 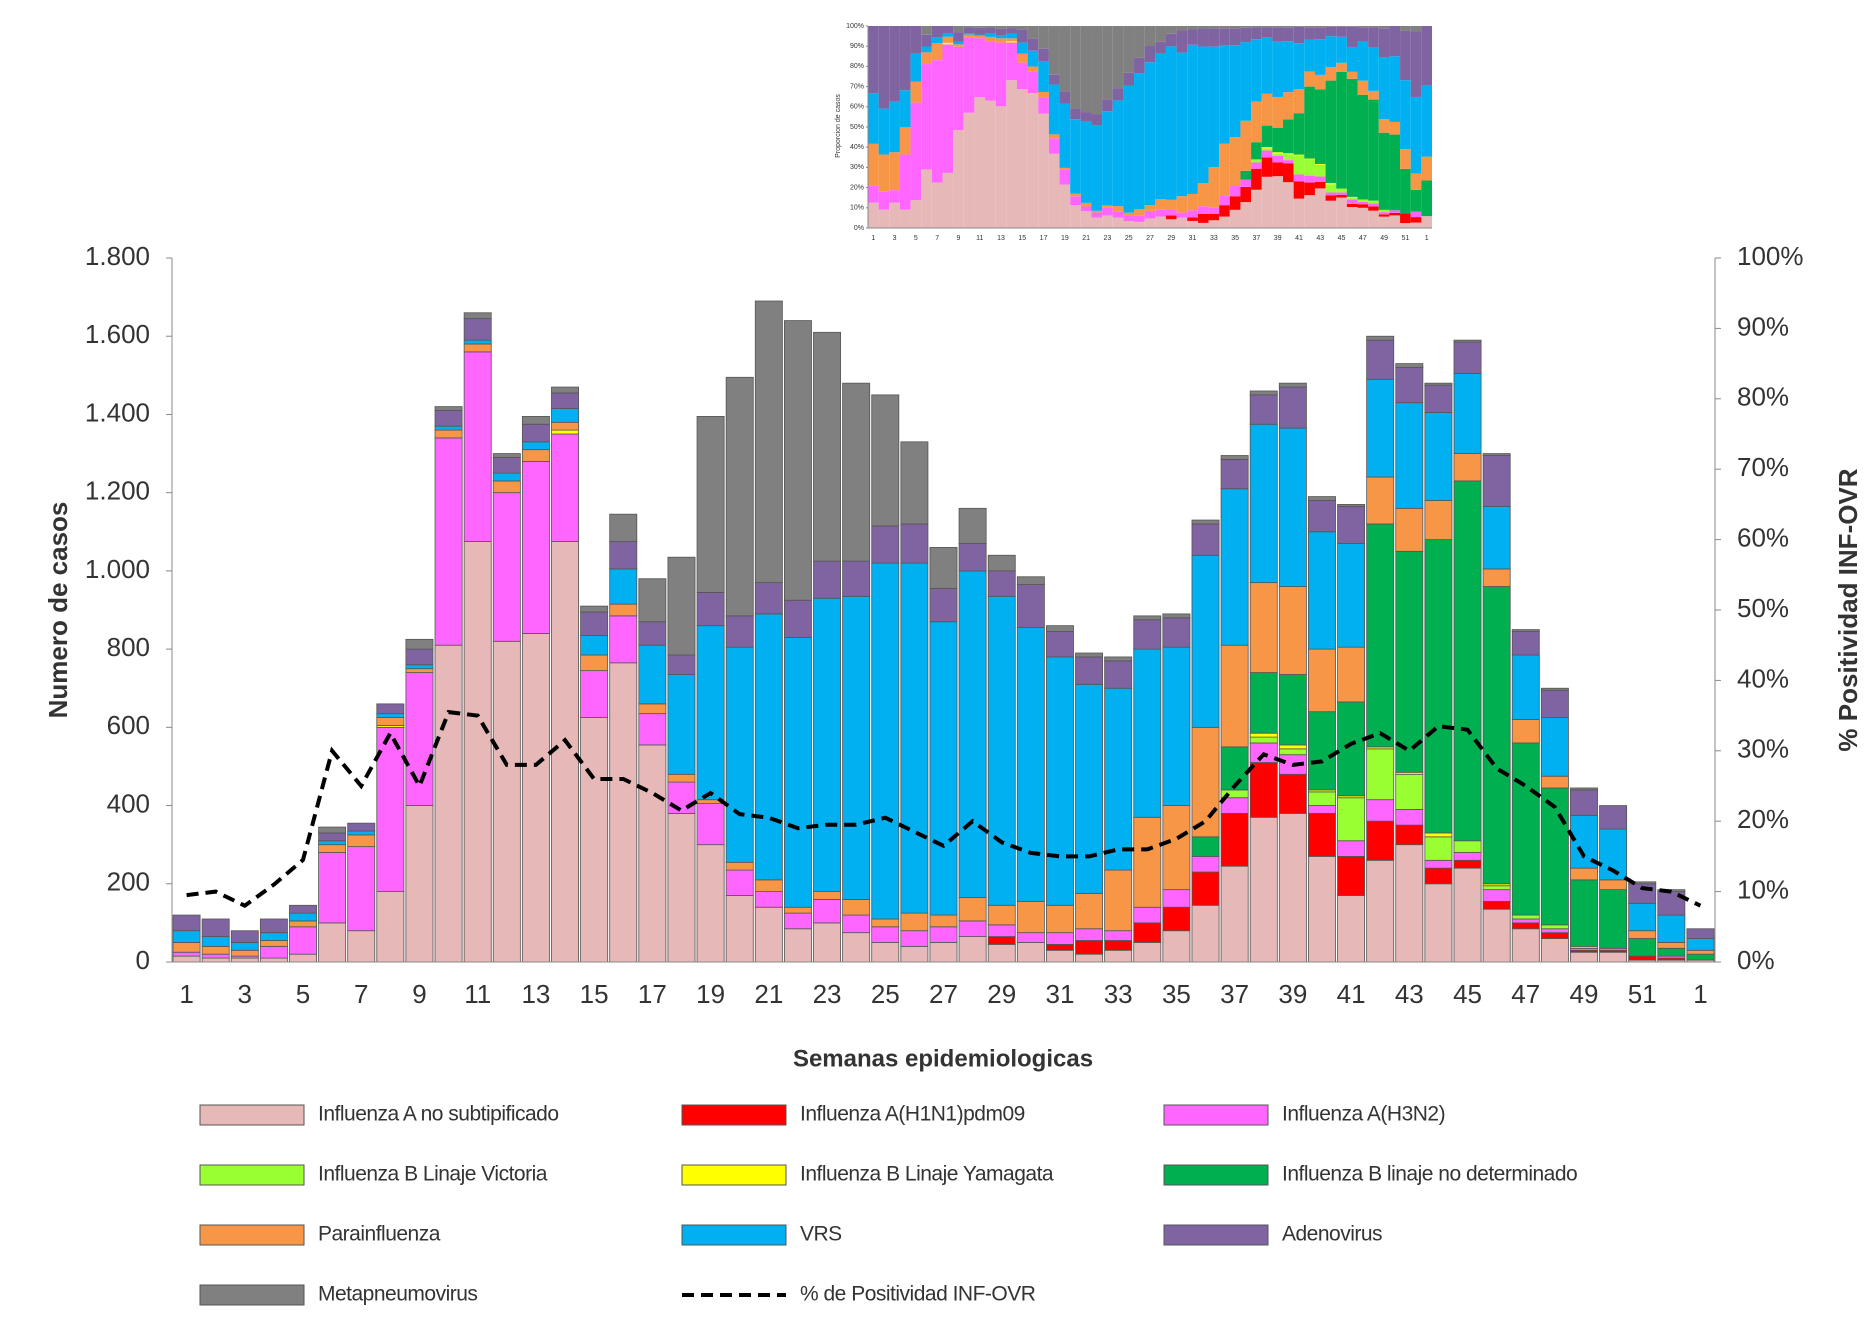 I want to click on y2-tick-label: 10%, so click(x=1763, y=889).